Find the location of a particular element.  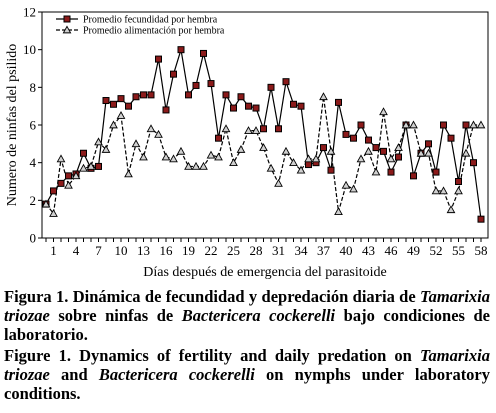

x-tick-label: 40 is located at coordinates (346, 250).